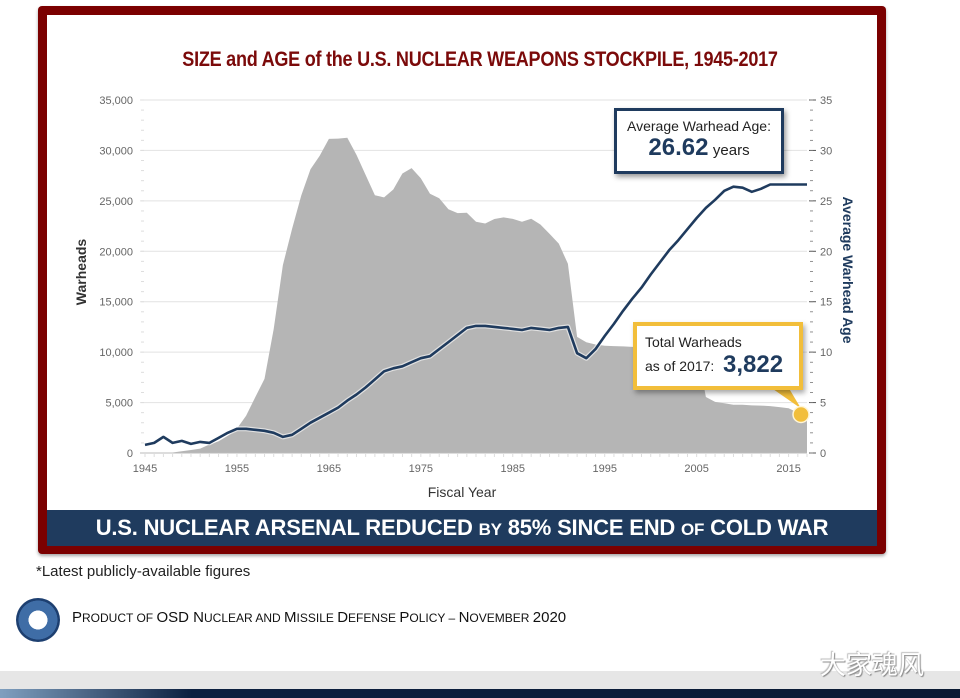 The image size is (960, 698). I want to click on y2-tick-label: 30, so click(826, 151).